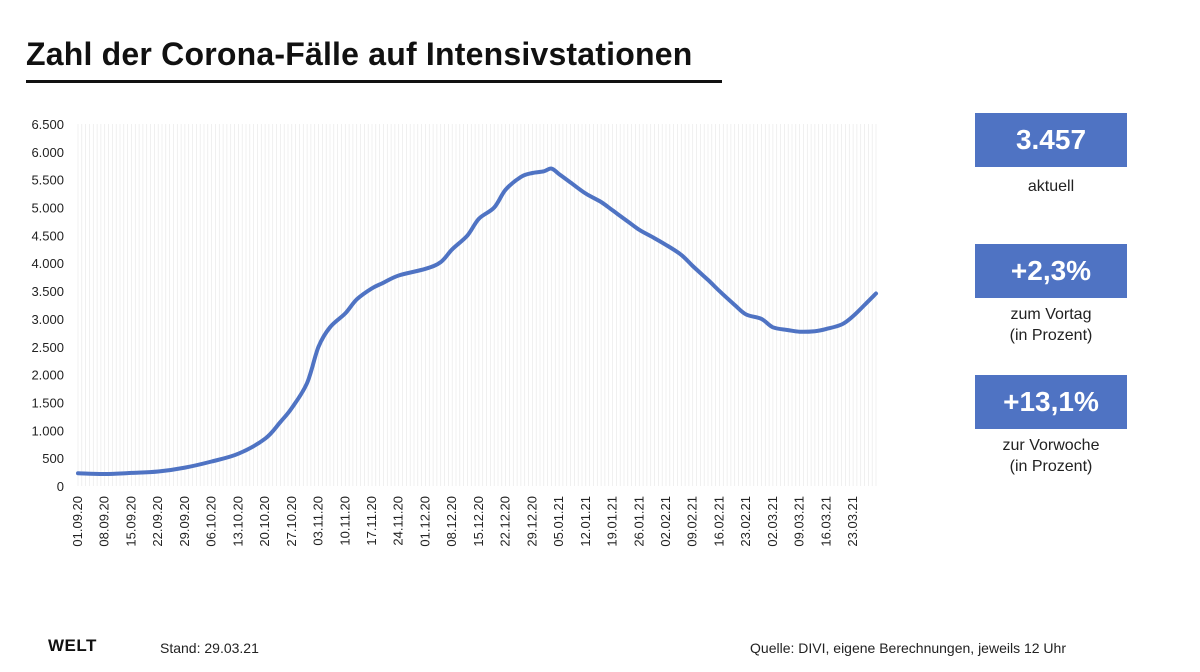 The width and height of the screenshot is (1200, 672). I want to click on x-tick-label: 12.01.21, so click(585, 521).